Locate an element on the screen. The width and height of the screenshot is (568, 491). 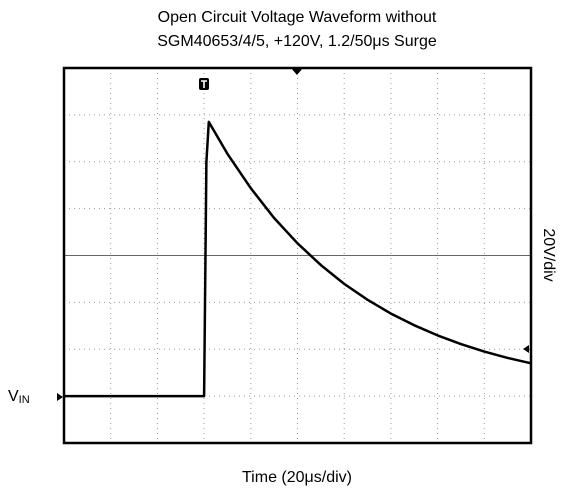
ground-marker is located at coordinates (60, 397).